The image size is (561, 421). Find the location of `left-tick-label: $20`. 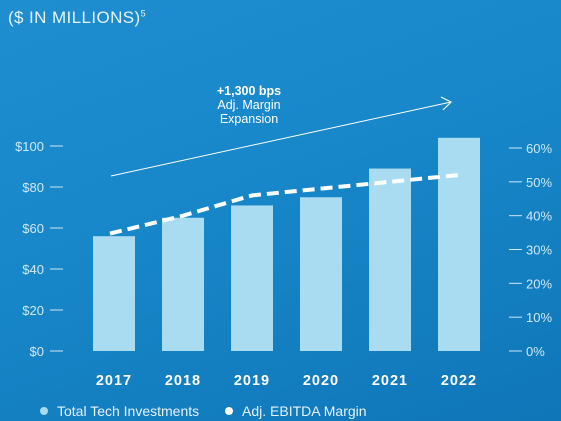

left-tick-label: $20 is located at coordinates (33, 310).